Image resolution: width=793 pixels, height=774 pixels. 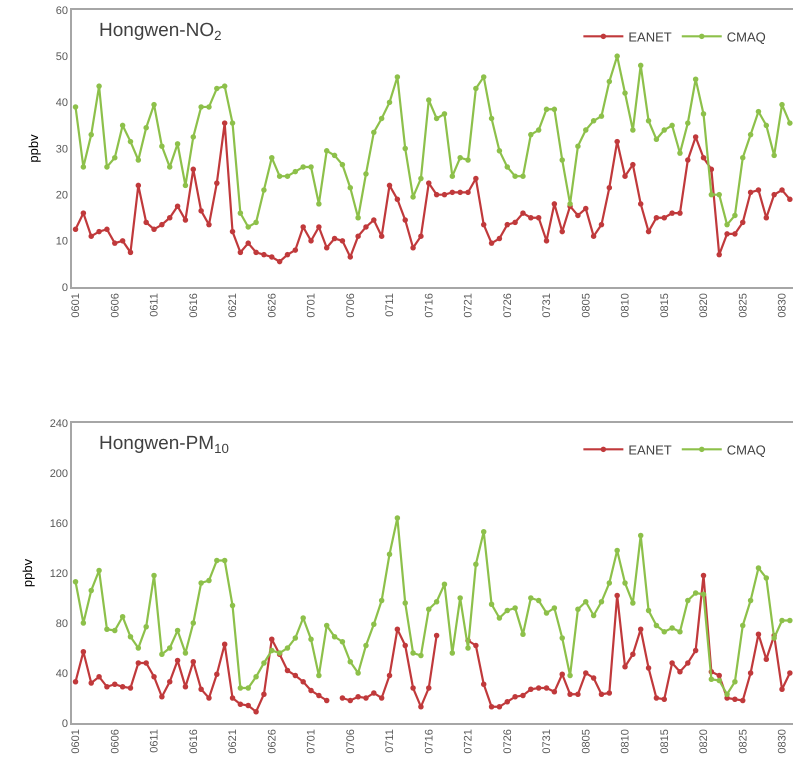 What do you see at coordinates (59, 474) in the screenshot?
I see `y-tick-label: 200` at bounding box center [59, 474].